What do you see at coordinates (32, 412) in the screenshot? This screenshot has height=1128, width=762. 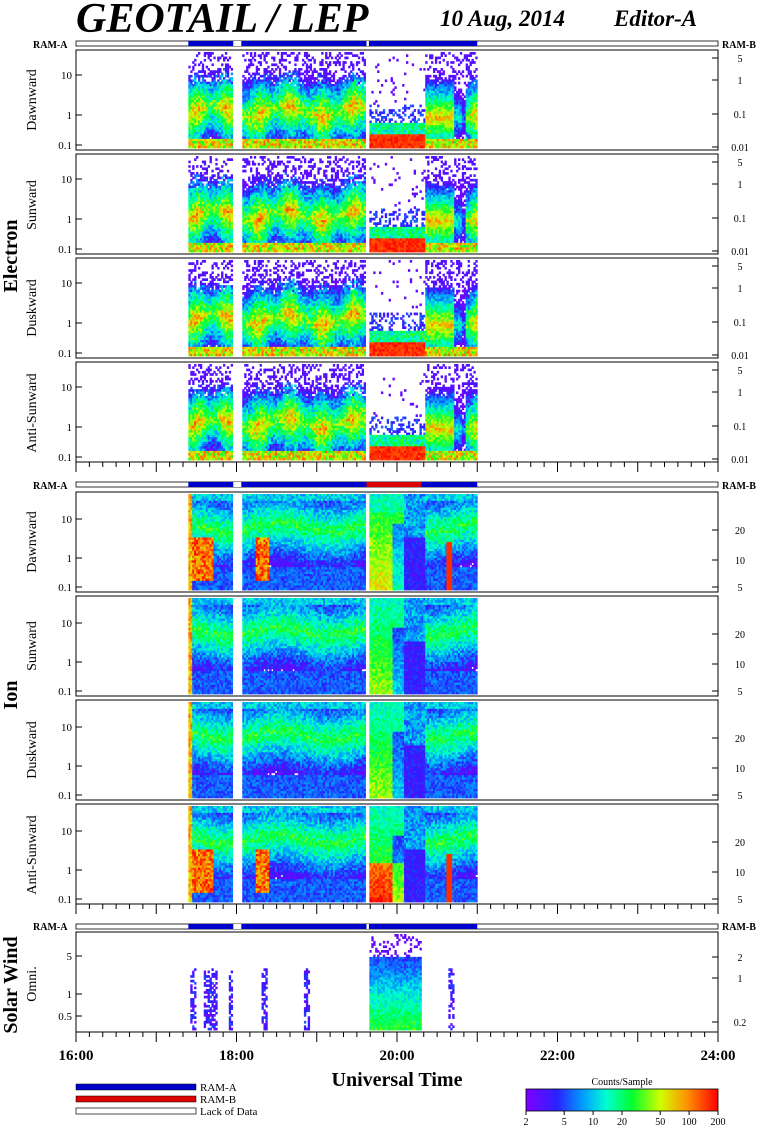 I see `panel-label-e-anti-sunward: Anti-Sunward` at bounding box center [32, 412].